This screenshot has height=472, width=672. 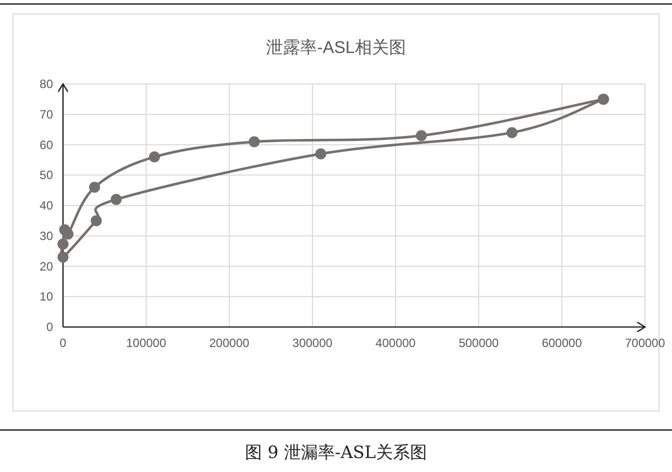 I want to click on y-tick-label: 30, so click(x=47, y=235).